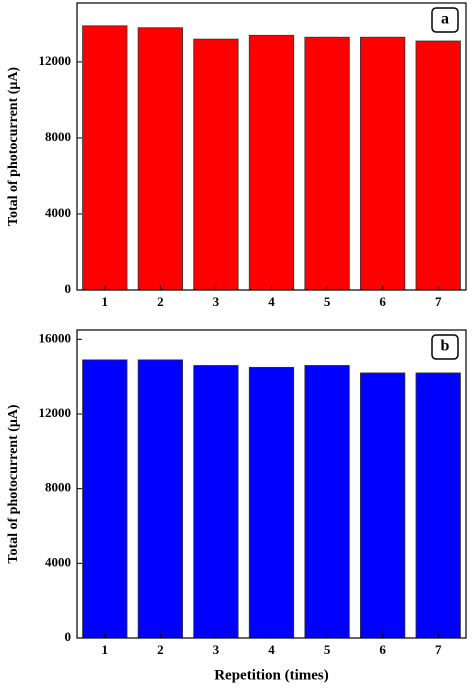  Describe the element at coordinates (55, 337) in the screenshot. I see `y-tick-label: 16000` at that location.